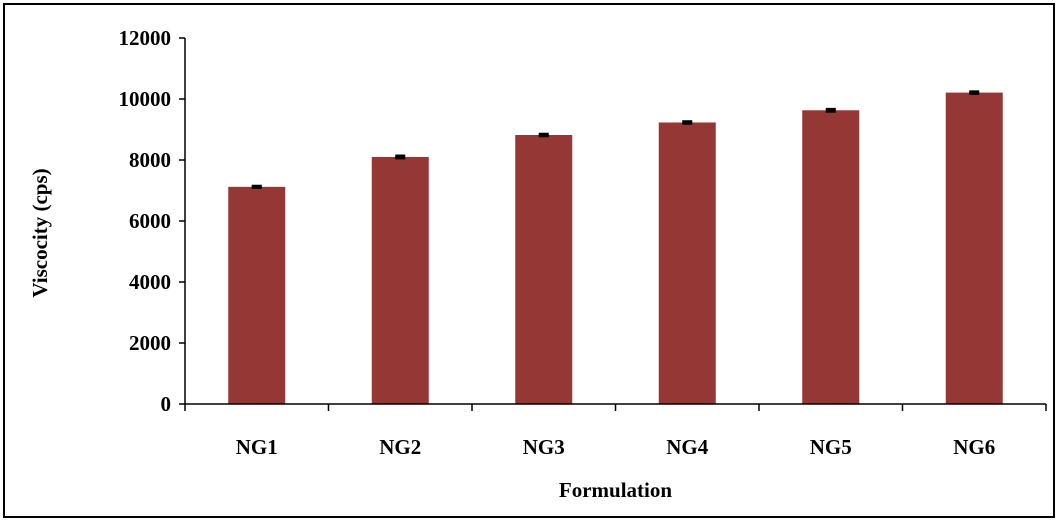 The height and width of the screenshot is (521, 1058). What do you see at coordinates (615, 139) in the screenshot?
I see `error-bars-layer` at bounding box center [615, 139].